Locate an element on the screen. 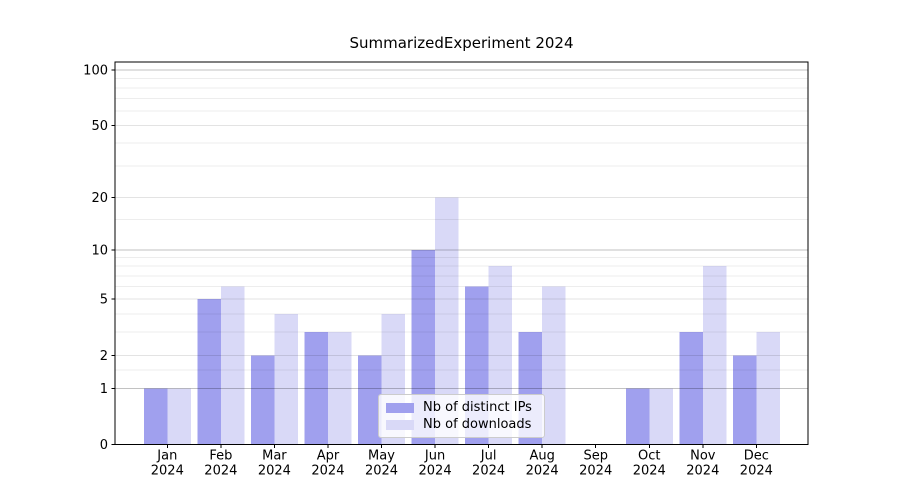 This screenshot has height=500, width=900. y-tick-label-5: 5 is located at coordinates (104, 300).